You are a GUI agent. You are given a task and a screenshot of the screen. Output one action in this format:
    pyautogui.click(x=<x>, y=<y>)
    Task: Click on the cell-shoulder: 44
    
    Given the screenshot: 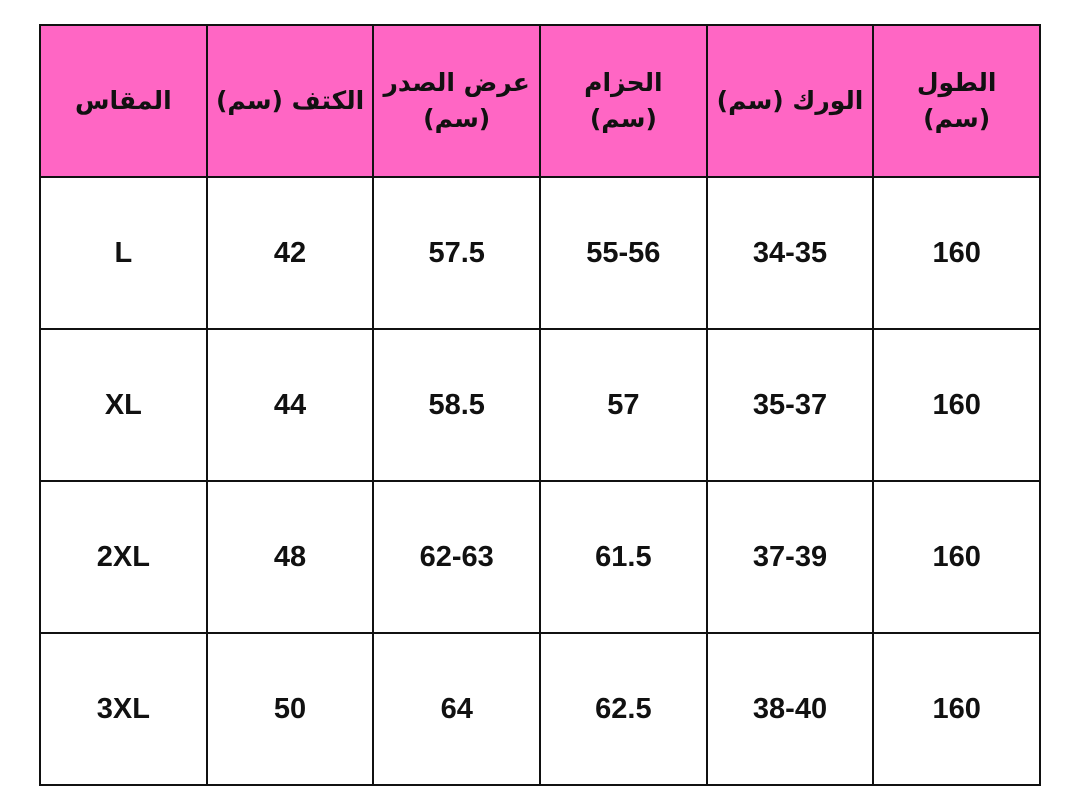 What is the action you would take?
    pyautogui.click(x=290, y=405)
    